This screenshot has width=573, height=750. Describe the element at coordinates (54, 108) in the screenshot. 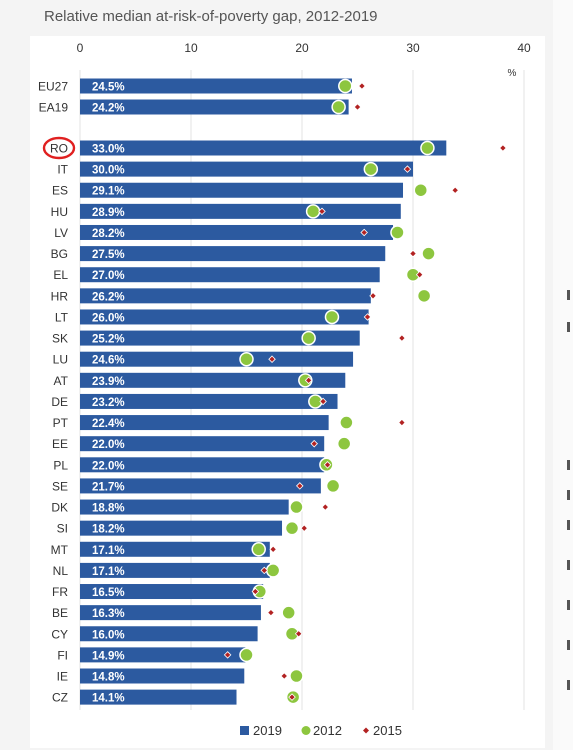

I see `category-label: EA19` at that location.